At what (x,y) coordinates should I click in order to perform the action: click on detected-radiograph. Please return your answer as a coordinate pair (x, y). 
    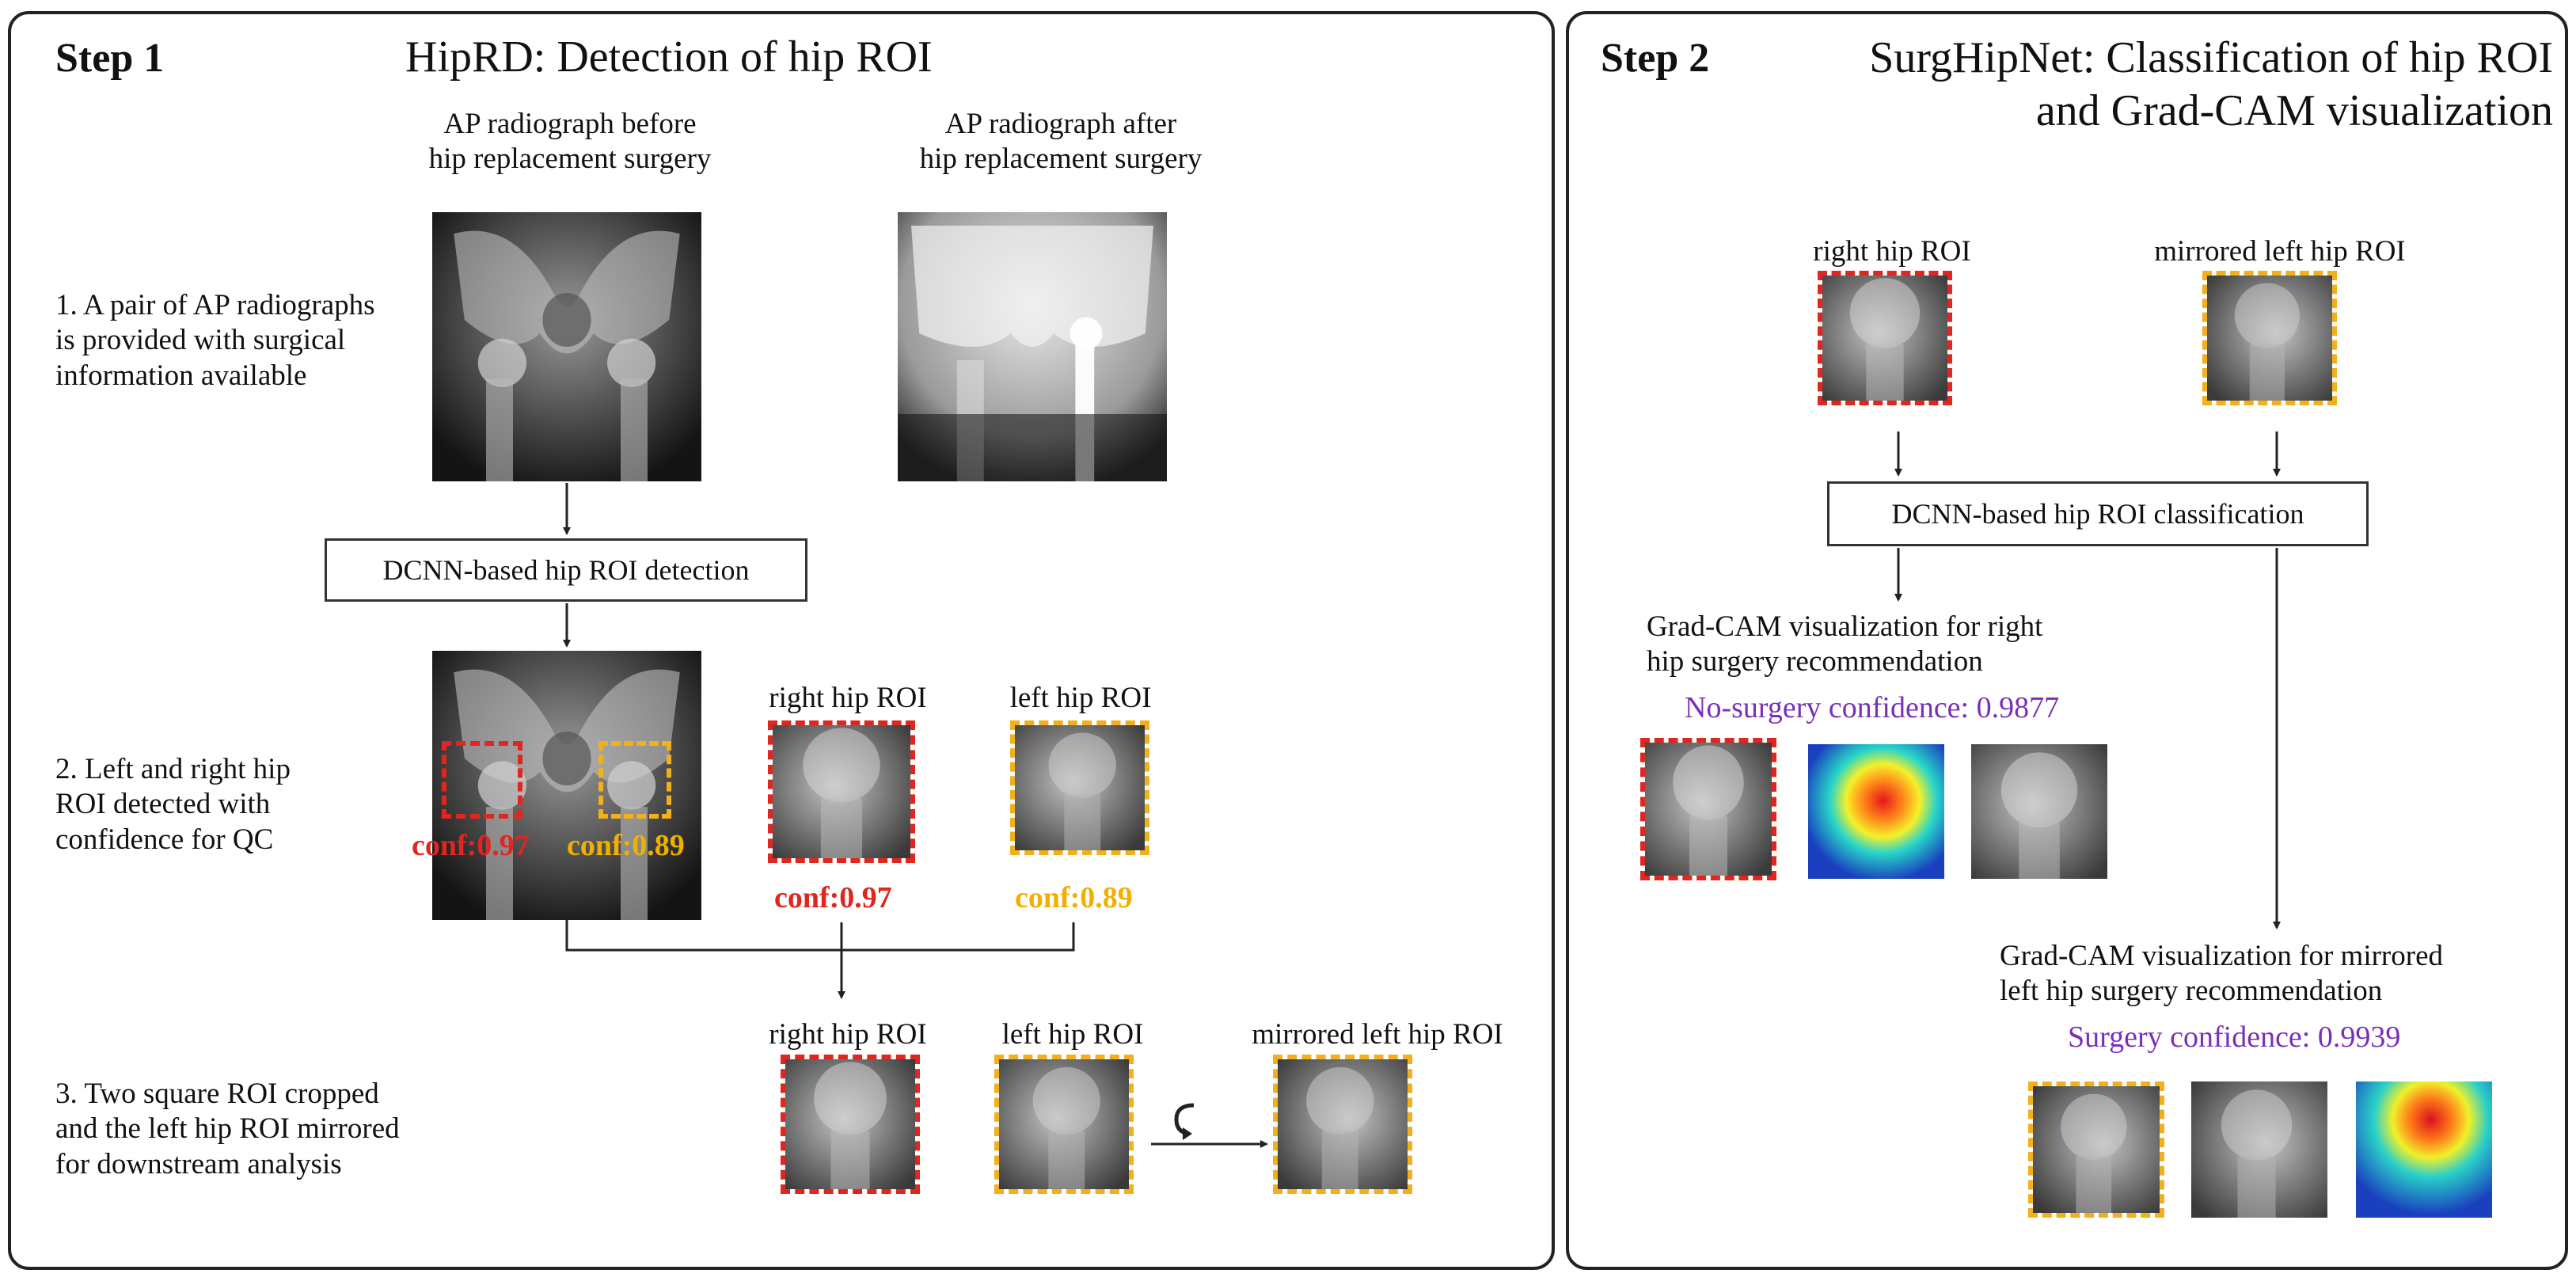
    Looking at the image, I should click on (567, 786).